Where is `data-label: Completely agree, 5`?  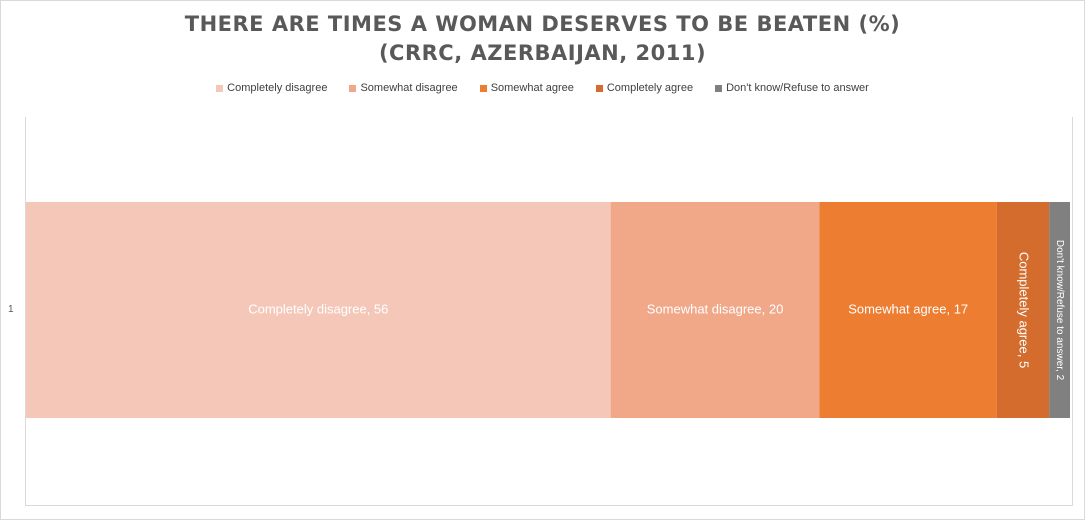 data-label: Completely agree, 5 is located at coordinates (1024, 310).